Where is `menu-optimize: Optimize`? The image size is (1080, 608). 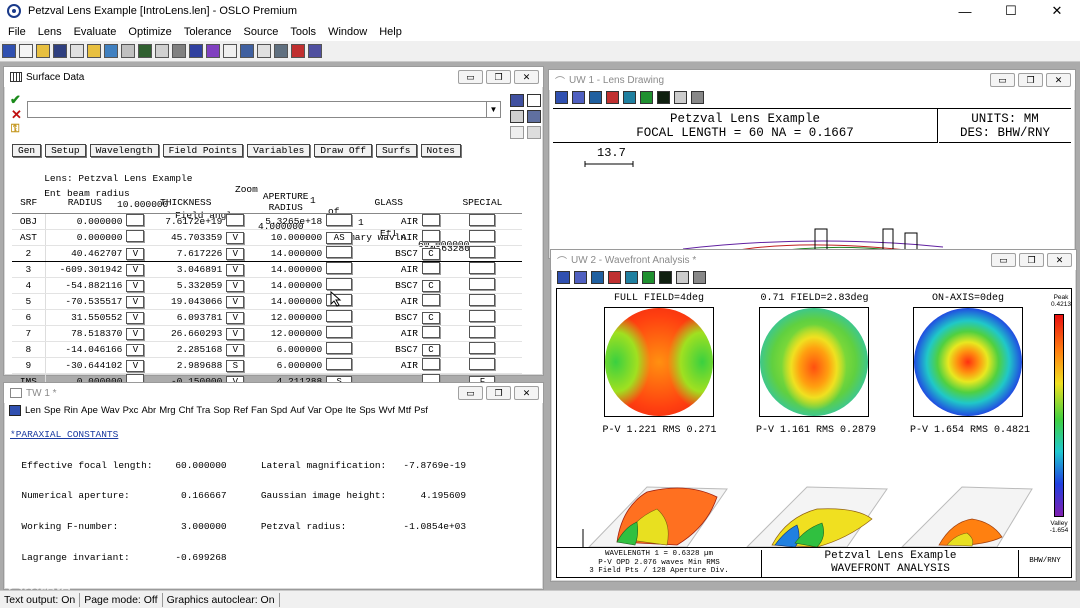
menu-optimize: Optimize is located at coordinates (150, 31).